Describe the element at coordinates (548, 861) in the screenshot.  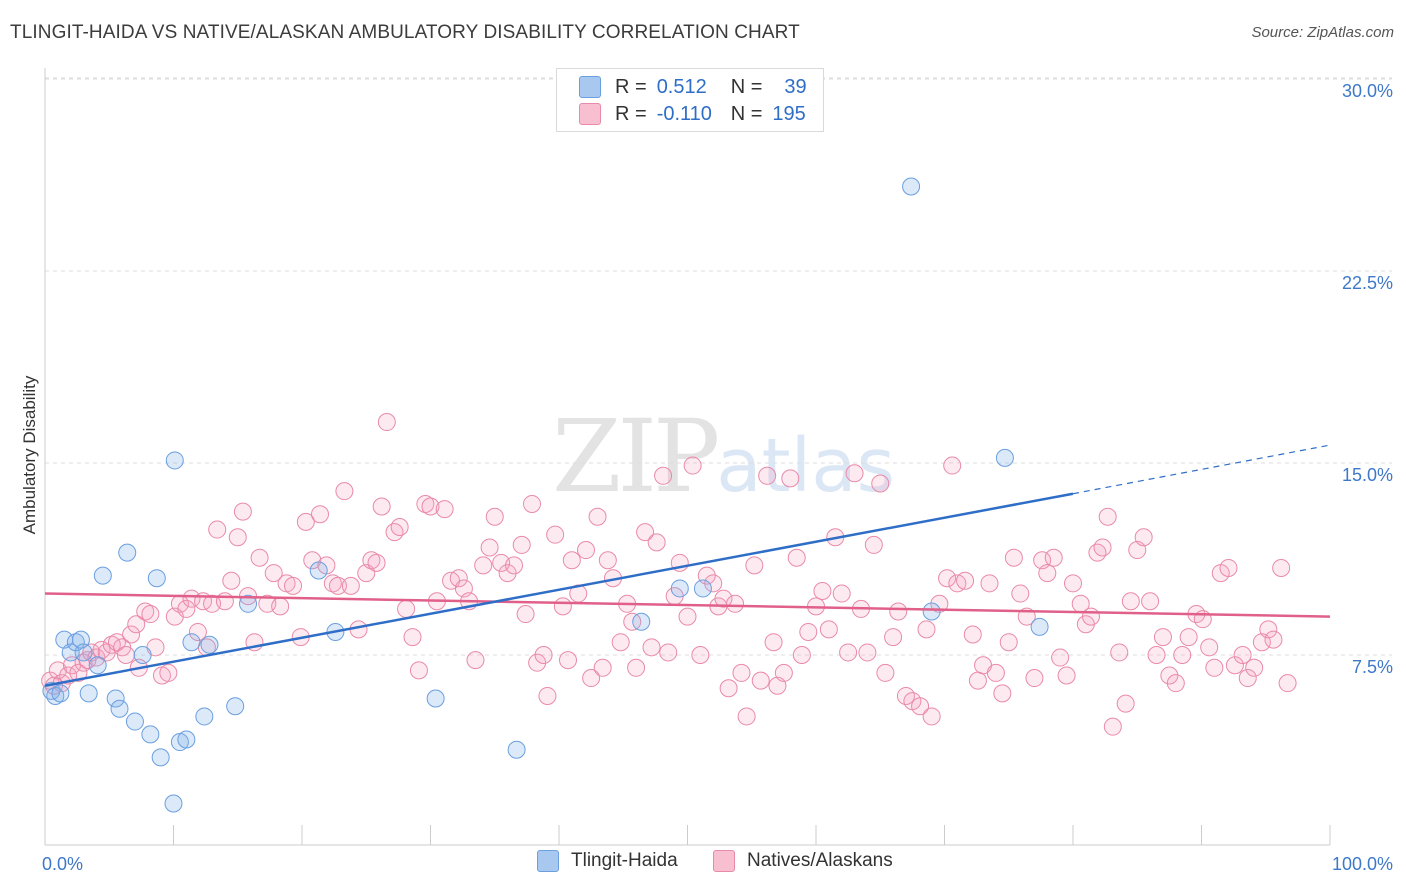
I see `bottom-legend-swatch-tlingit` at that location.